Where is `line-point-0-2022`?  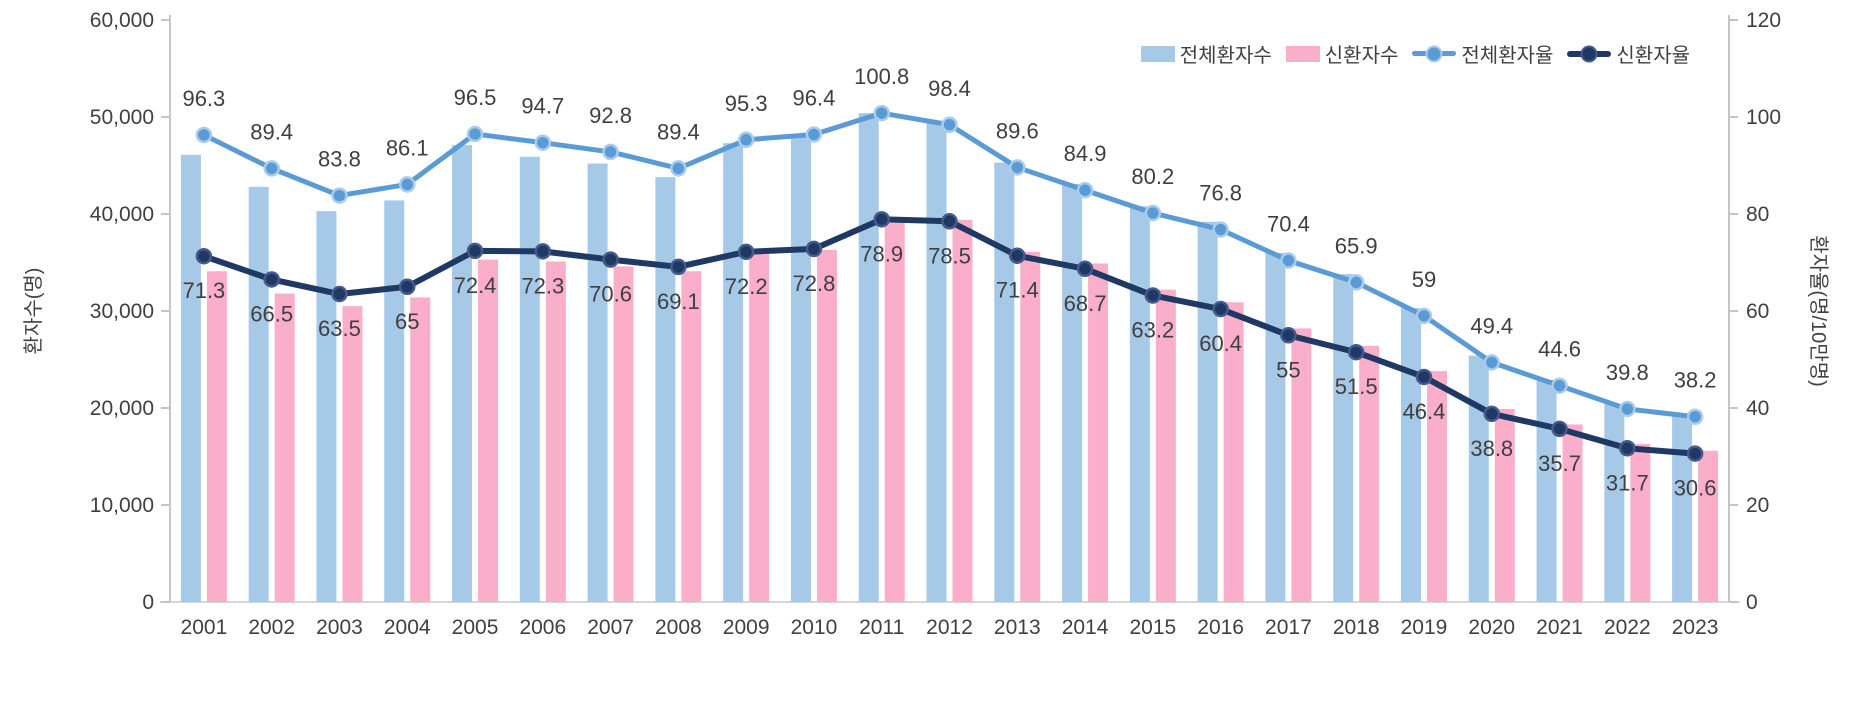 line-point-0-2022 is located at coordinates (1627, 409).